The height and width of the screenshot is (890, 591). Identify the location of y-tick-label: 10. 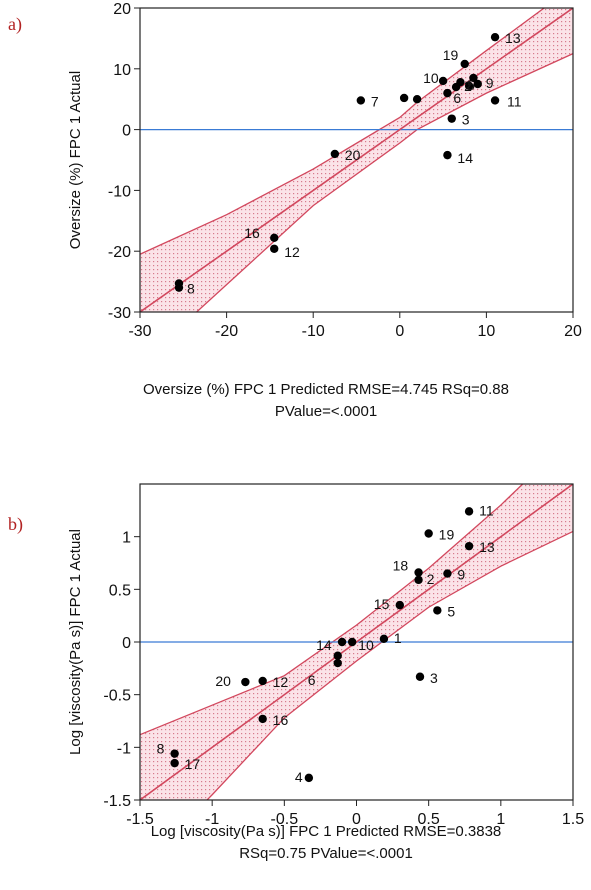
(122, 70).